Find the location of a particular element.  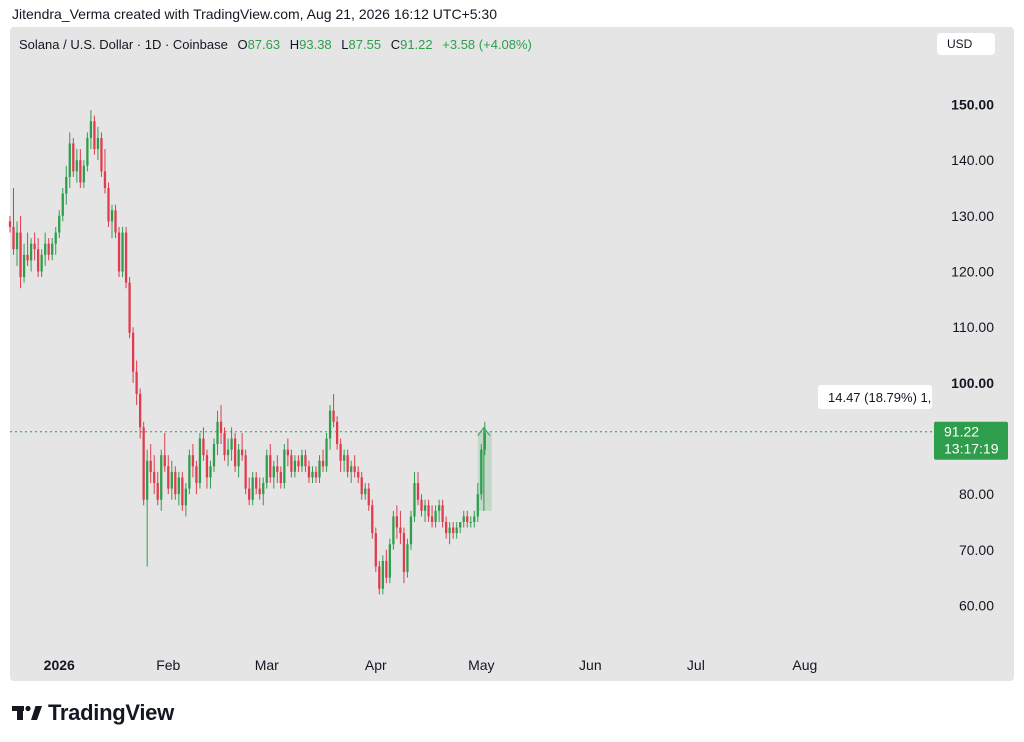

price-tick-label: 140.00 is located at coordinates (972, 160).